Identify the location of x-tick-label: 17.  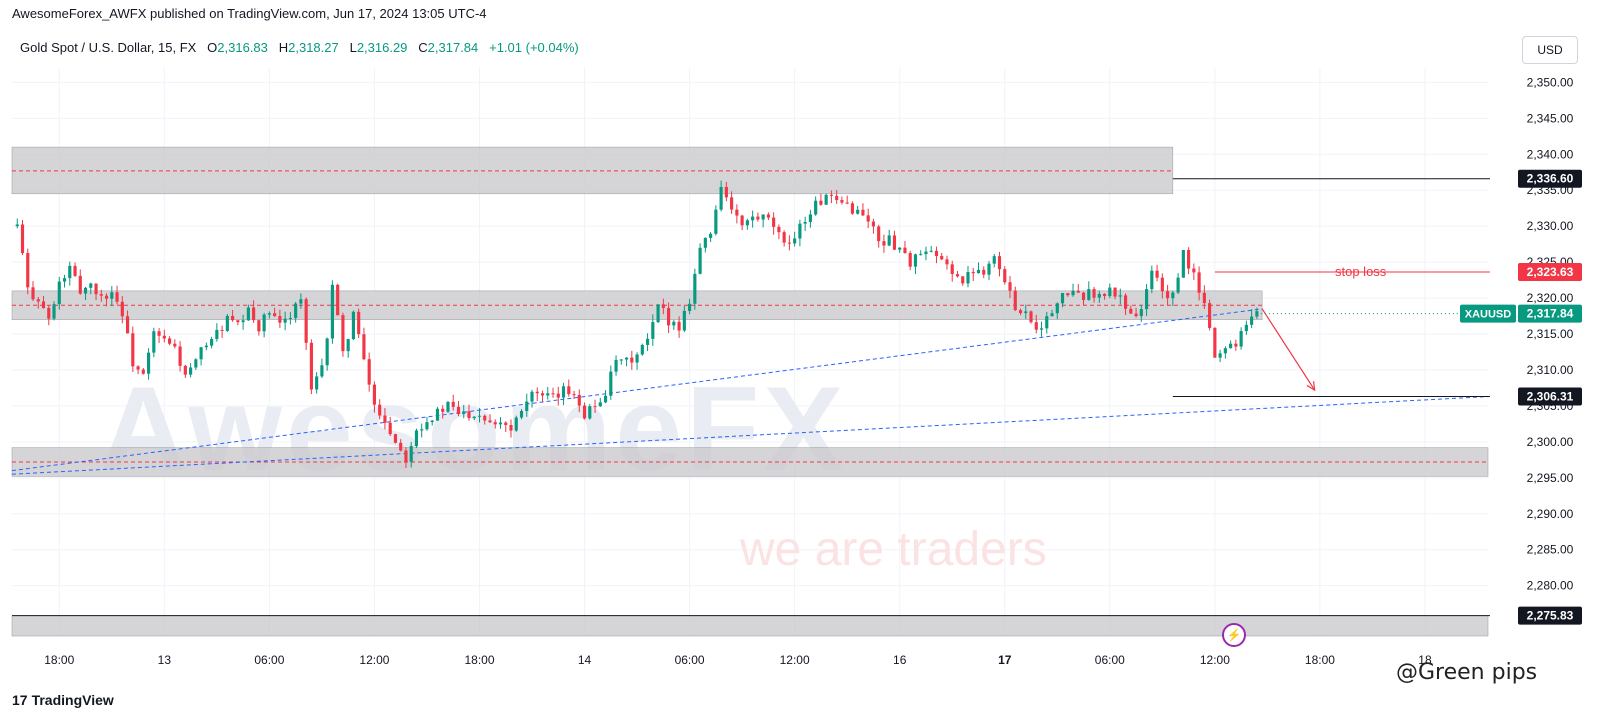
(1005, 660).